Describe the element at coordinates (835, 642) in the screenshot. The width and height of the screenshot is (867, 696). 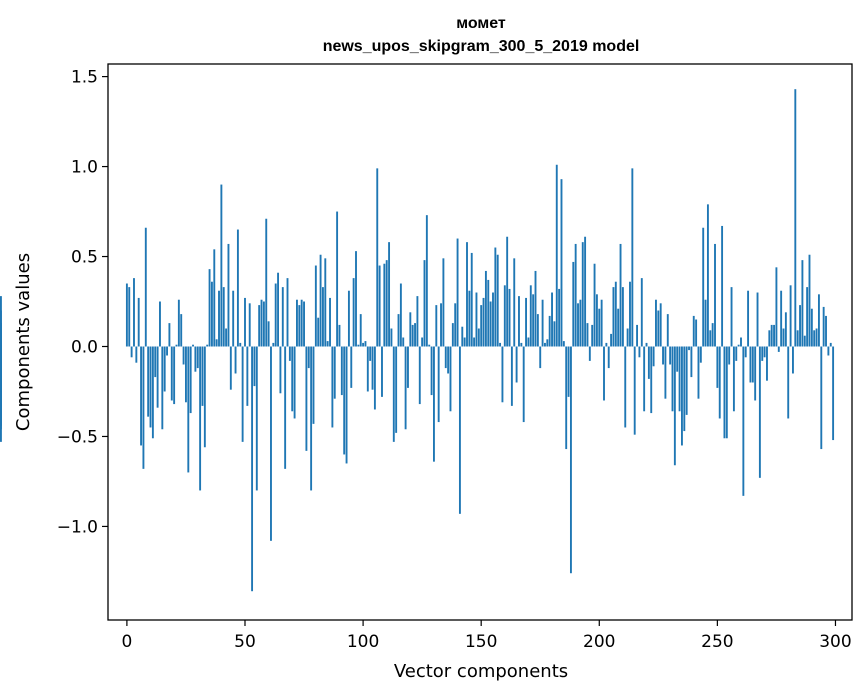
I see `x-tick-label: 300` at that location.